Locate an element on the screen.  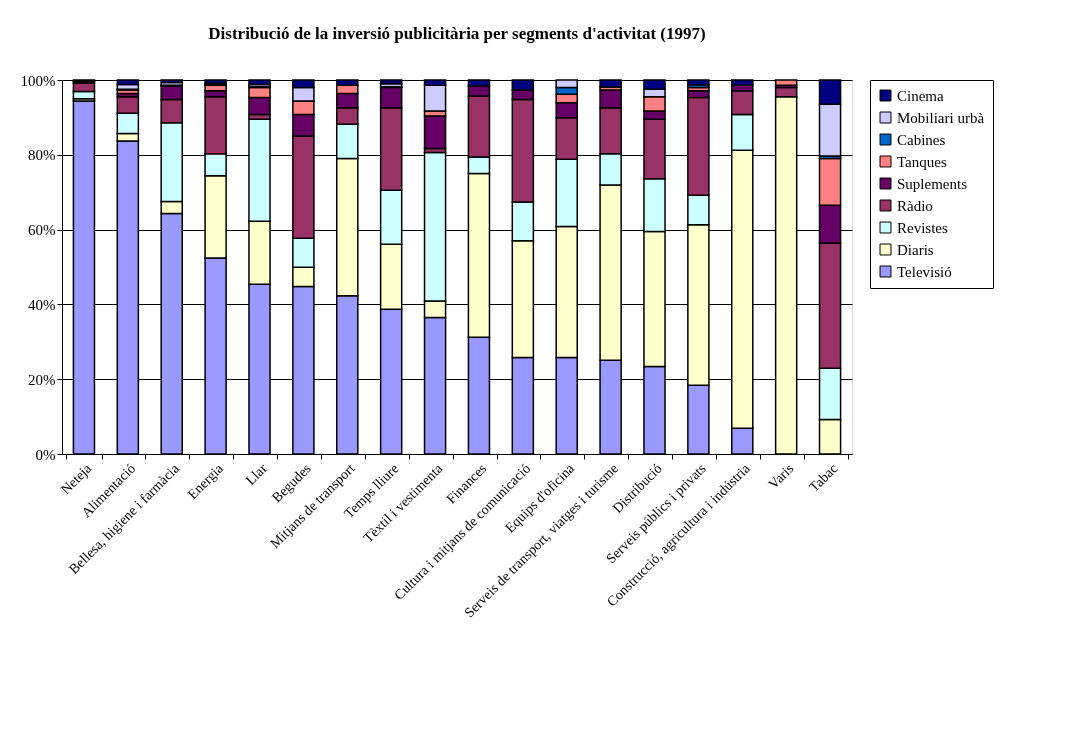
y-tick-label: 0% is located at coordinates (45, 454).